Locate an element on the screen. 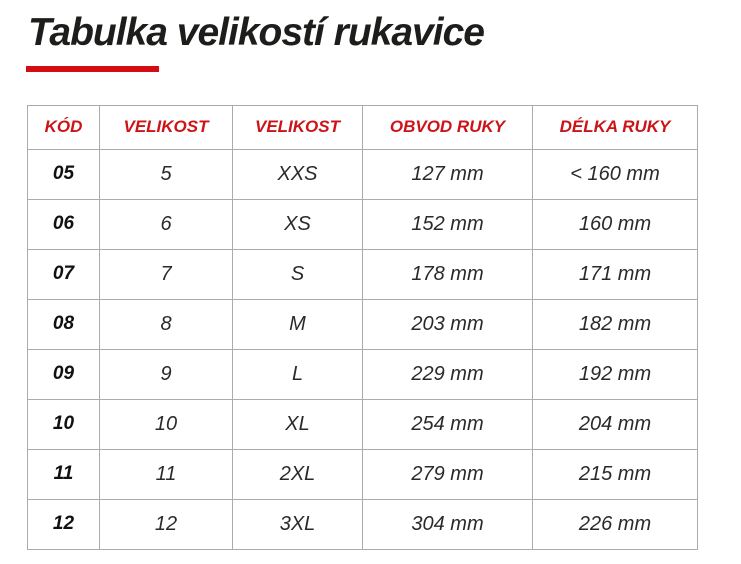  title-underline is located at coordinates (92, 68).